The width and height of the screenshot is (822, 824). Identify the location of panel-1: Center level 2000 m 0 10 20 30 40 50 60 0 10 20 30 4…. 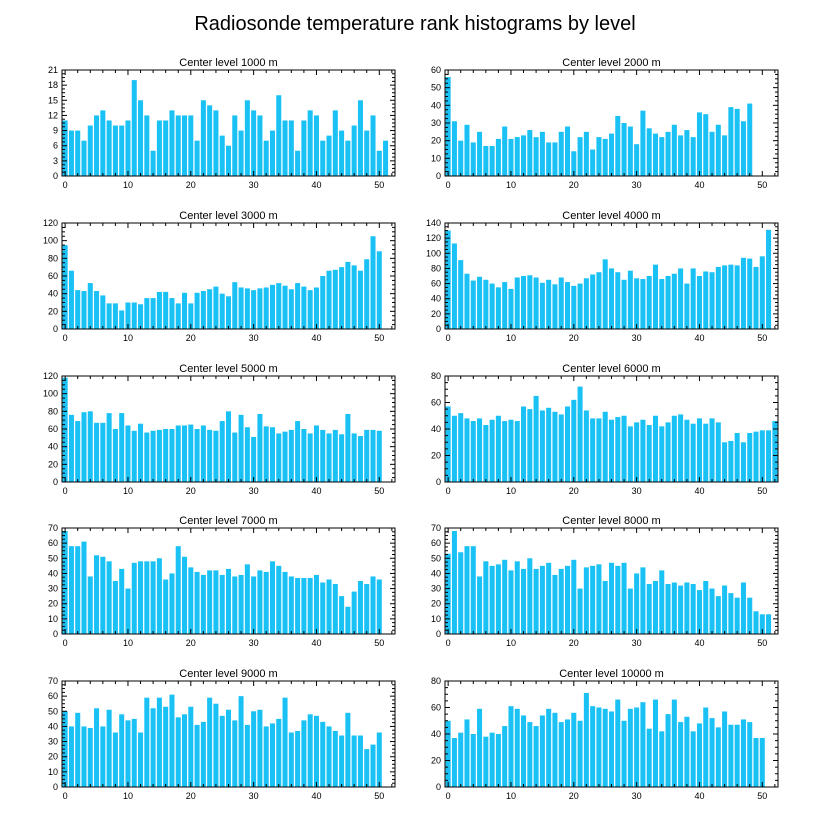
(605, 123).